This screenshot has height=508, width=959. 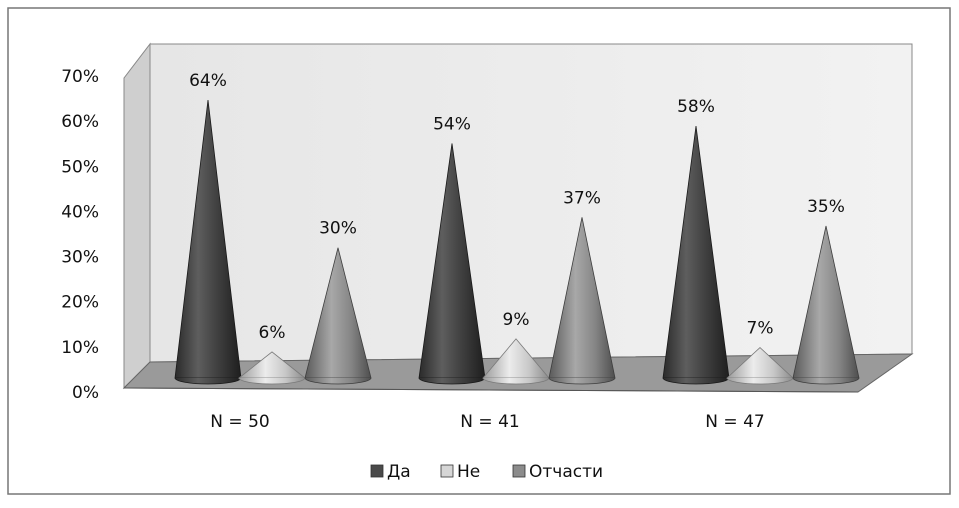 What do you see at coordinates (489, 422) in the screenshot?
I see `x-tick-label: N = 41` at bounding box center [489, 422].